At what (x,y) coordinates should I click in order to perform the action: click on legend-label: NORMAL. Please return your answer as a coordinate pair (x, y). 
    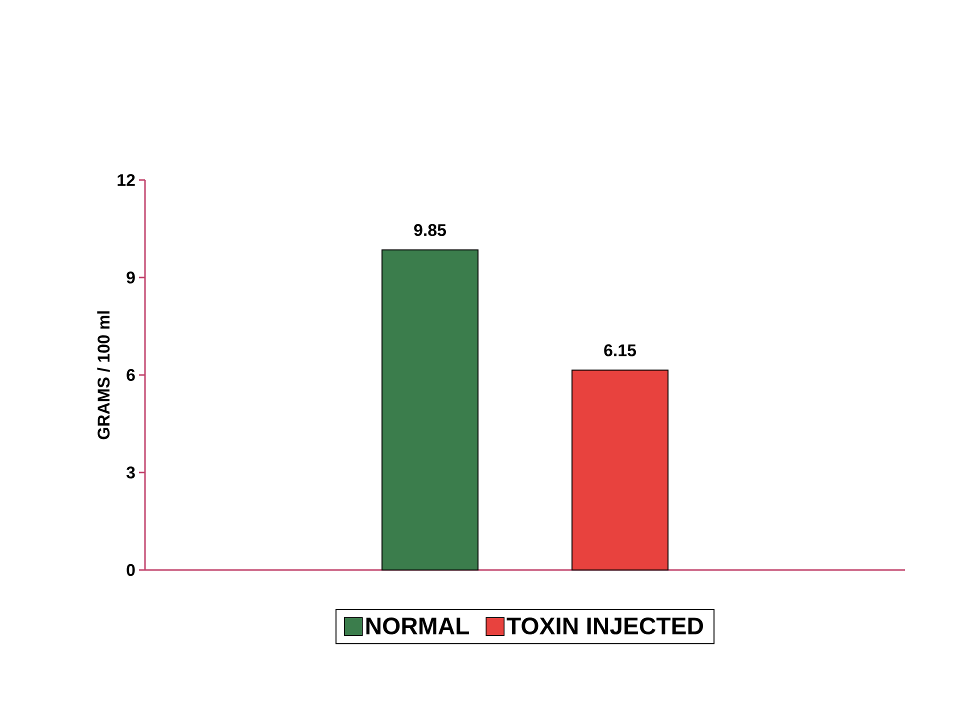
    Looking at the image, I should click on (417, 626).